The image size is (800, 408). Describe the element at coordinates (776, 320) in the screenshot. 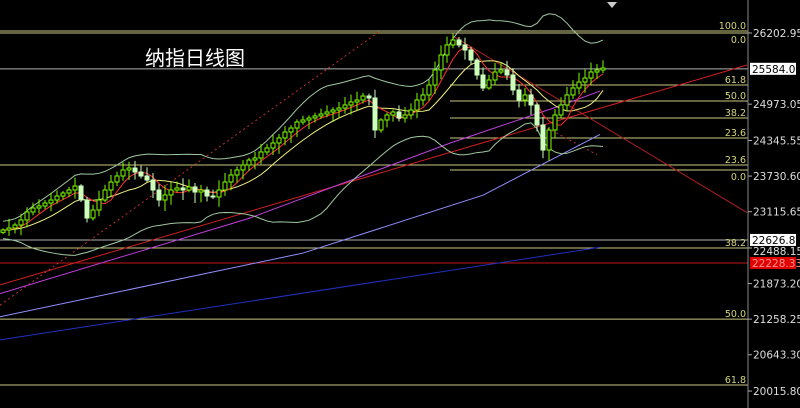

I see `axis-tick-label: 21258.25` at that location.